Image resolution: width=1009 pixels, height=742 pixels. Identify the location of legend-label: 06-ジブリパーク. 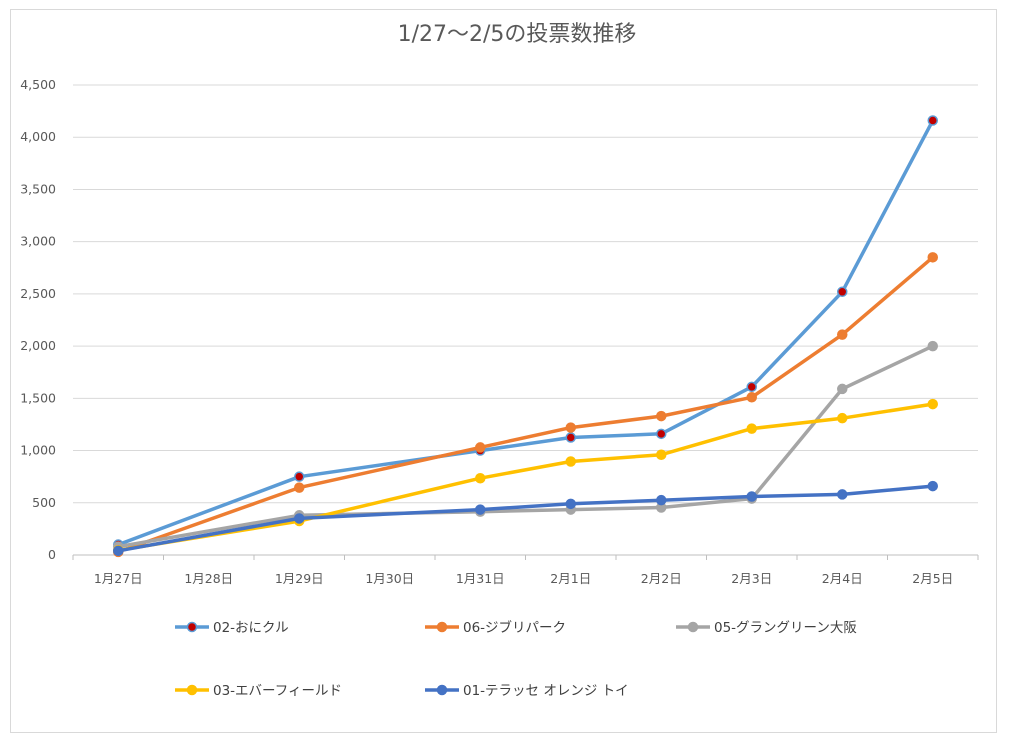
(514, 627).